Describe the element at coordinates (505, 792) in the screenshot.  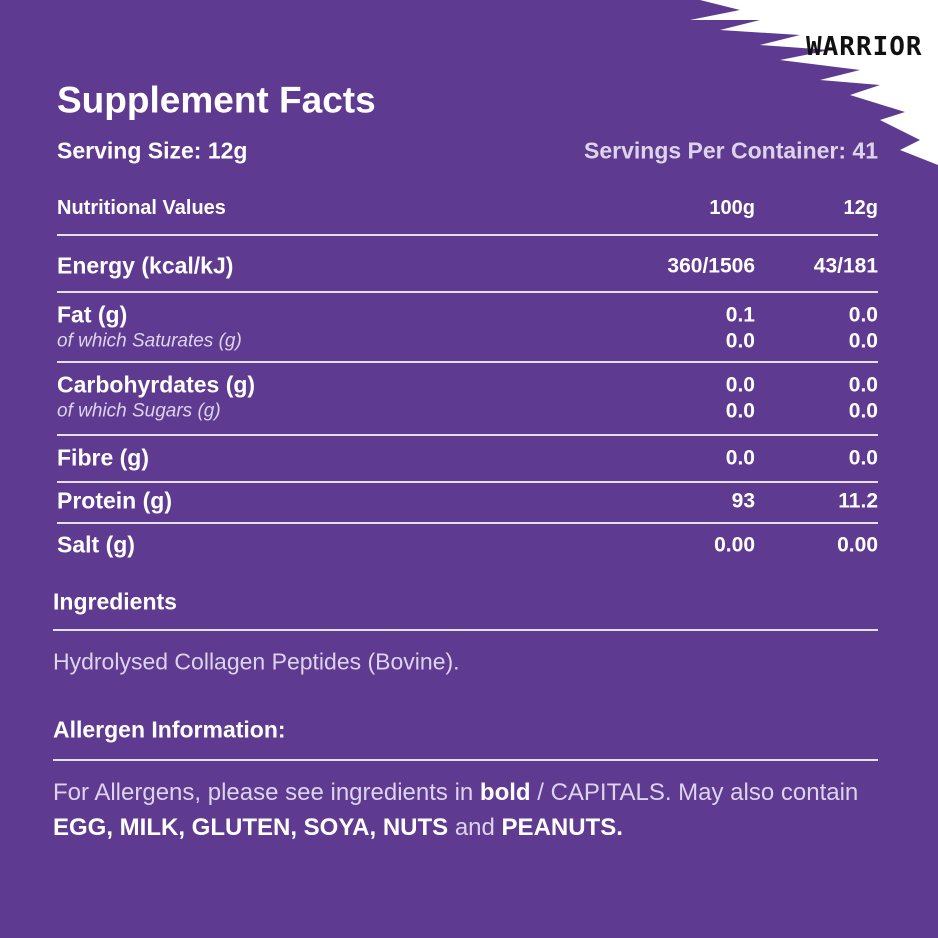
I see `bold-text: bold` at that location.